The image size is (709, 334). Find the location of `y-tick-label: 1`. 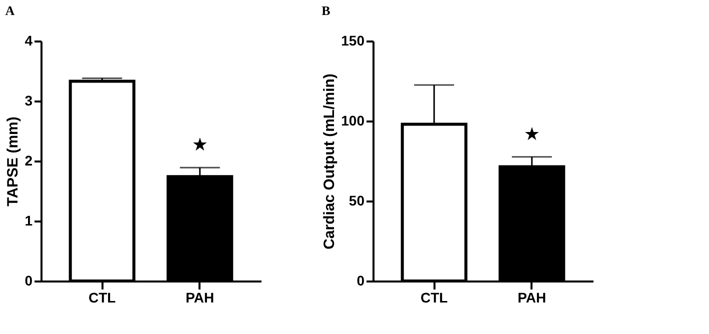

y-tick-label: 1 is located at coordinates (28, 220).